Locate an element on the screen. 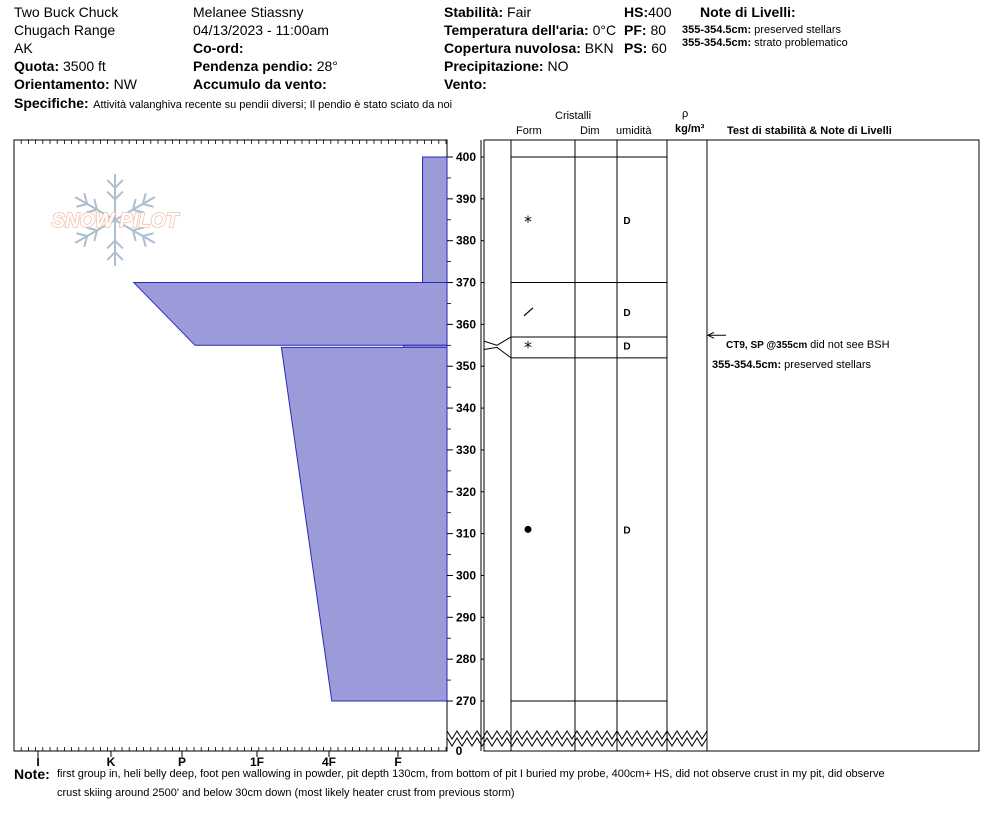 The image size is (994, 840). layer-note-1: 355-354.5cm: preserved stellars is located at coordinates (761, 30).